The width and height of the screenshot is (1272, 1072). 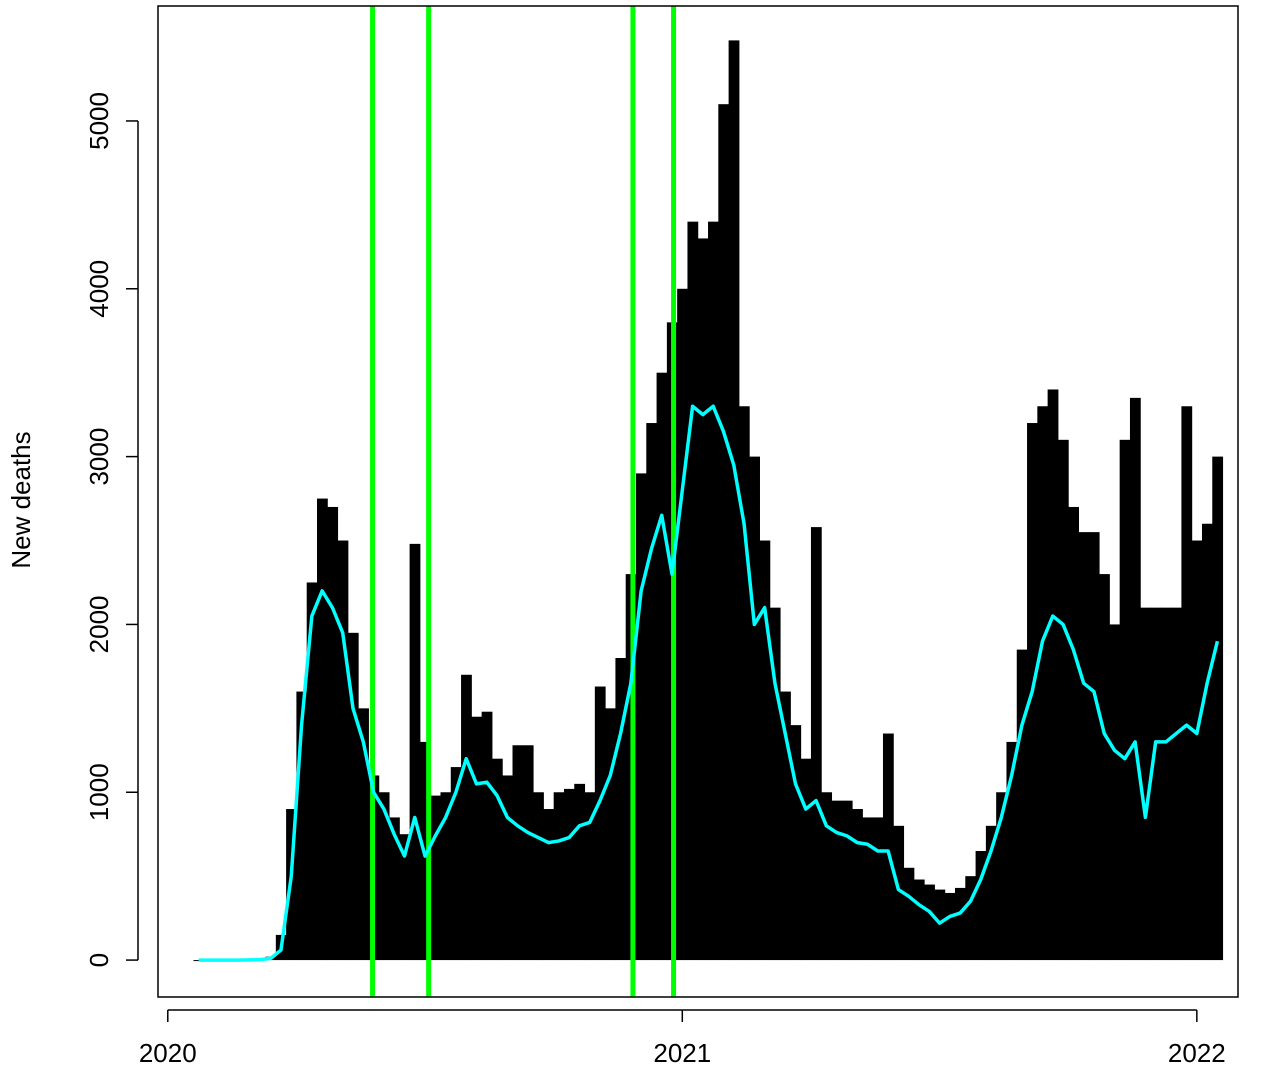 What do you see at coordinates (1197, 1053) in the screenshot?
I see `x-tick-label: 2022` at bounding box center [1197, 1053].